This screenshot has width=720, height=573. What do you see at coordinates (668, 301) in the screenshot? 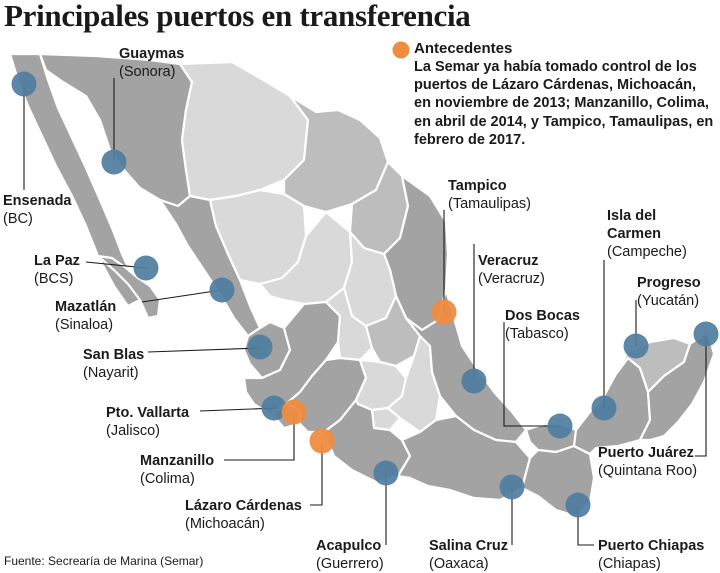
I see `port-state: (Yucatán)` at bounding box center [668, 301].